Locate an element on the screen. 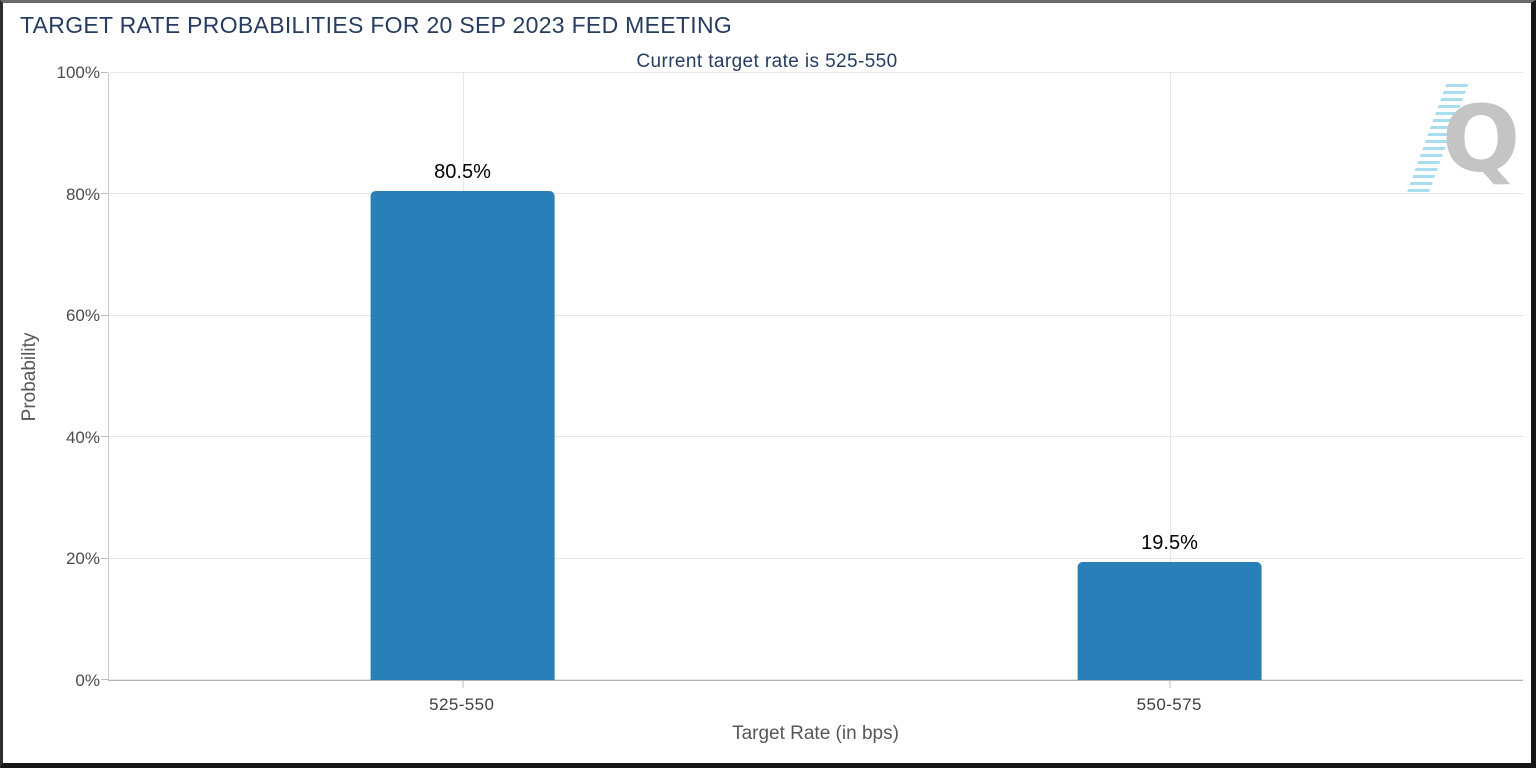 This screenshot has height=768, width=1536. bar-value-label: 80.5% is located at coordinates (462, 172).